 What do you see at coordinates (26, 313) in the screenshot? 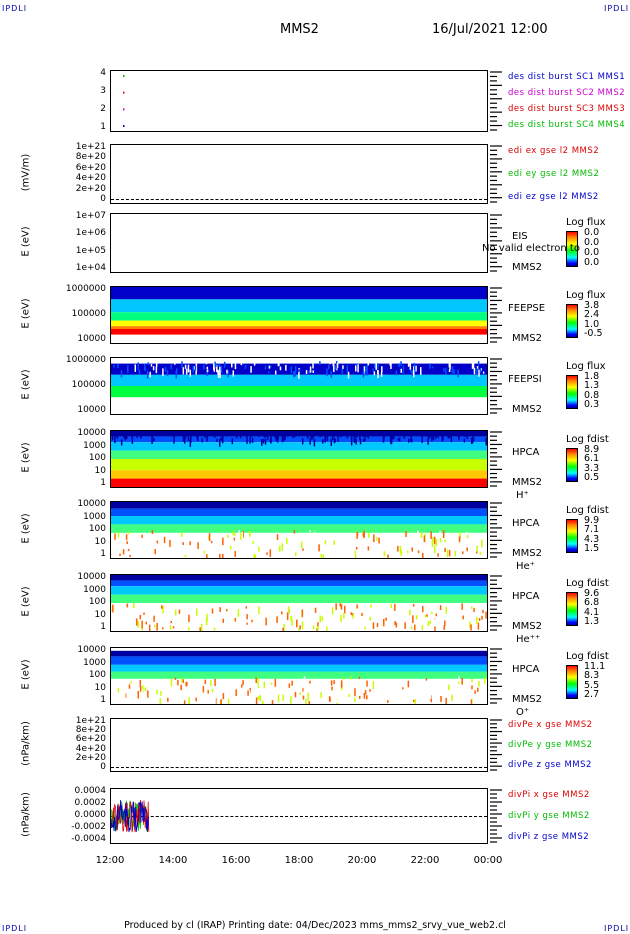
I see `panel-ylabel: E (eV)` at bounding box center [26, 313].